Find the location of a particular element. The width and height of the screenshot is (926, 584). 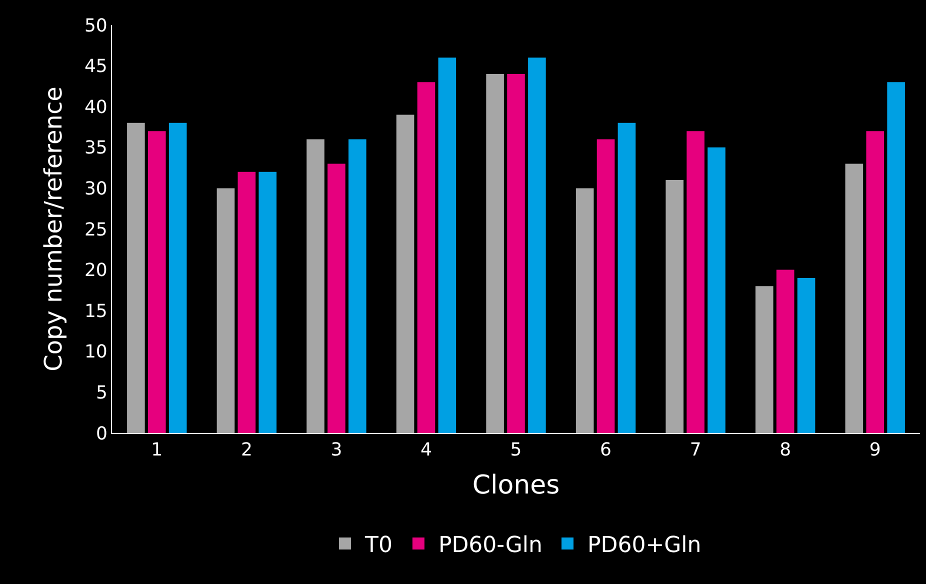

y-tick-label: 45 is located at coordinates (96, 67).